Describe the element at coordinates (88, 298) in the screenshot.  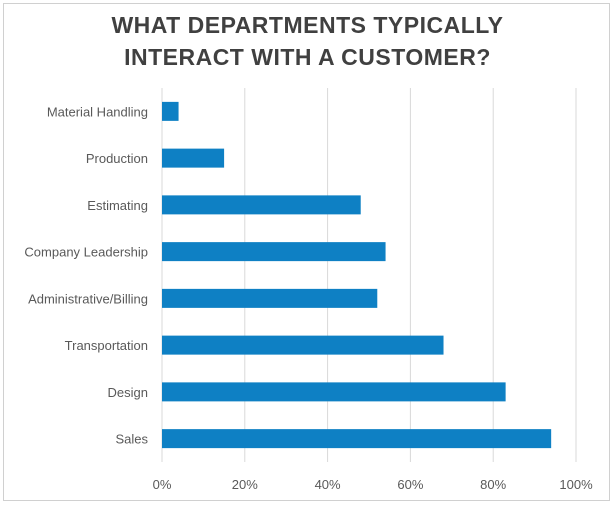
I see `category-label: Administrative/Billing` at that location.